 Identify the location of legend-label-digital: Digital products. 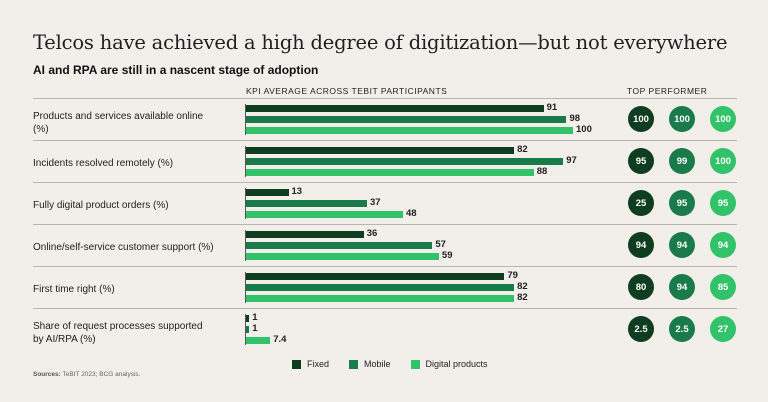
(456, 364).